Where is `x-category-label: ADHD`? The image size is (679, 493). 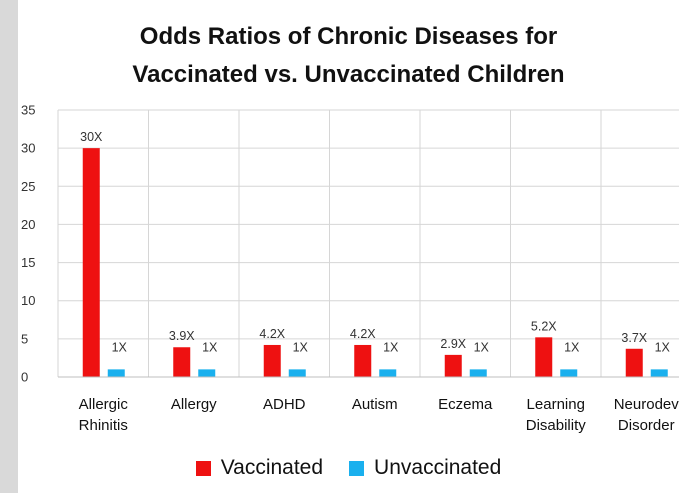 x-category-label: ADHD is located at coordinates (284, 404).